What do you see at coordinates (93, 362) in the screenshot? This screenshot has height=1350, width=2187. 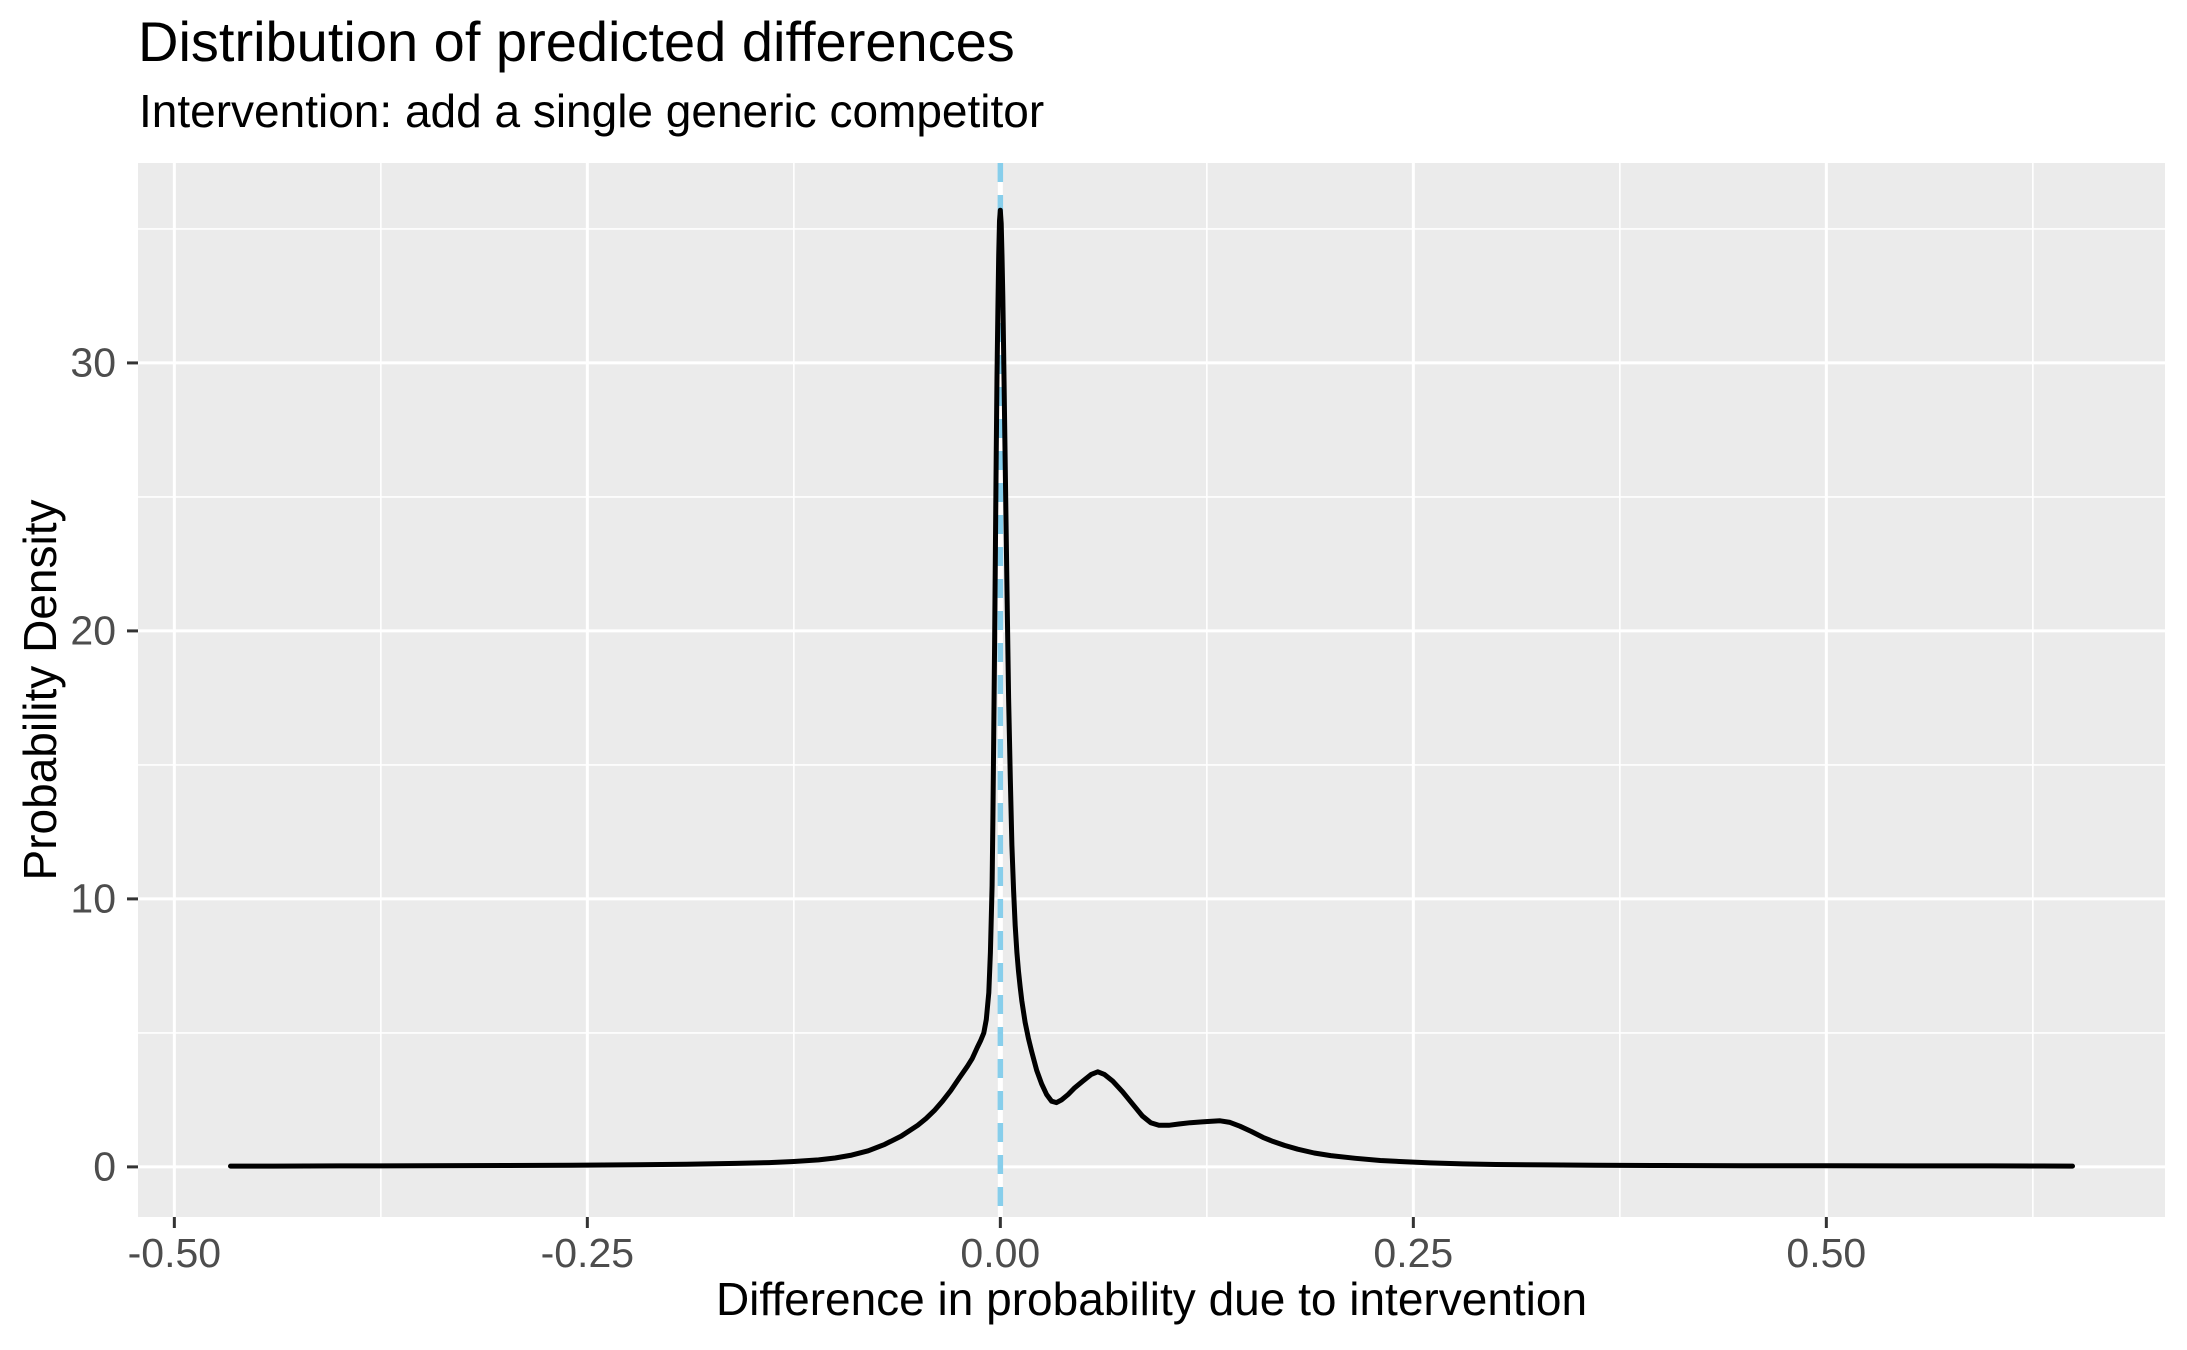 I see `y-tick-label: 30` at bounding box center [93, 362].